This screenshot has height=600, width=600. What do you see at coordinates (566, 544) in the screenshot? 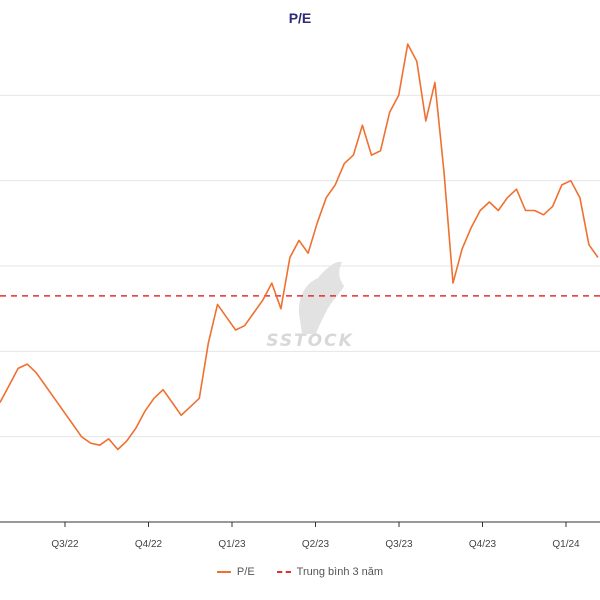
I see `x-tick-label: Q1/24` at bounding box center [566, 544].